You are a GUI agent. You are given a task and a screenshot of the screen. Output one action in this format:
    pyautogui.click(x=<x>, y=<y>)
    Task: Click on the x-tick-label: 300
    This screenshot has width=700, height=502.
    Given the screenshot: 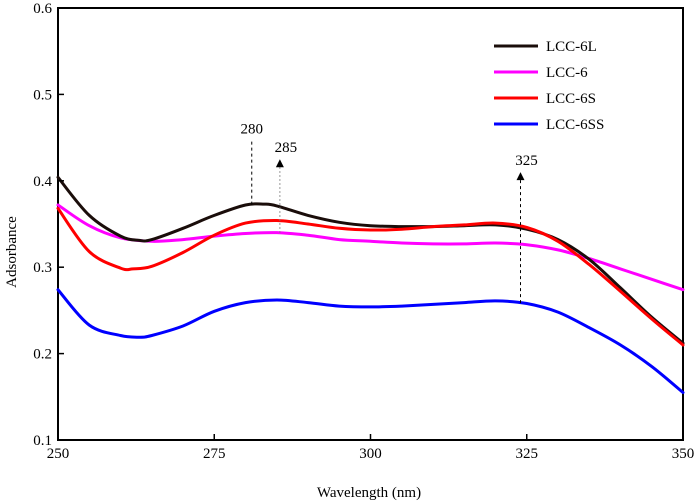 What is the action you would take?
    pyautogui.click(x=370, y=454)
    